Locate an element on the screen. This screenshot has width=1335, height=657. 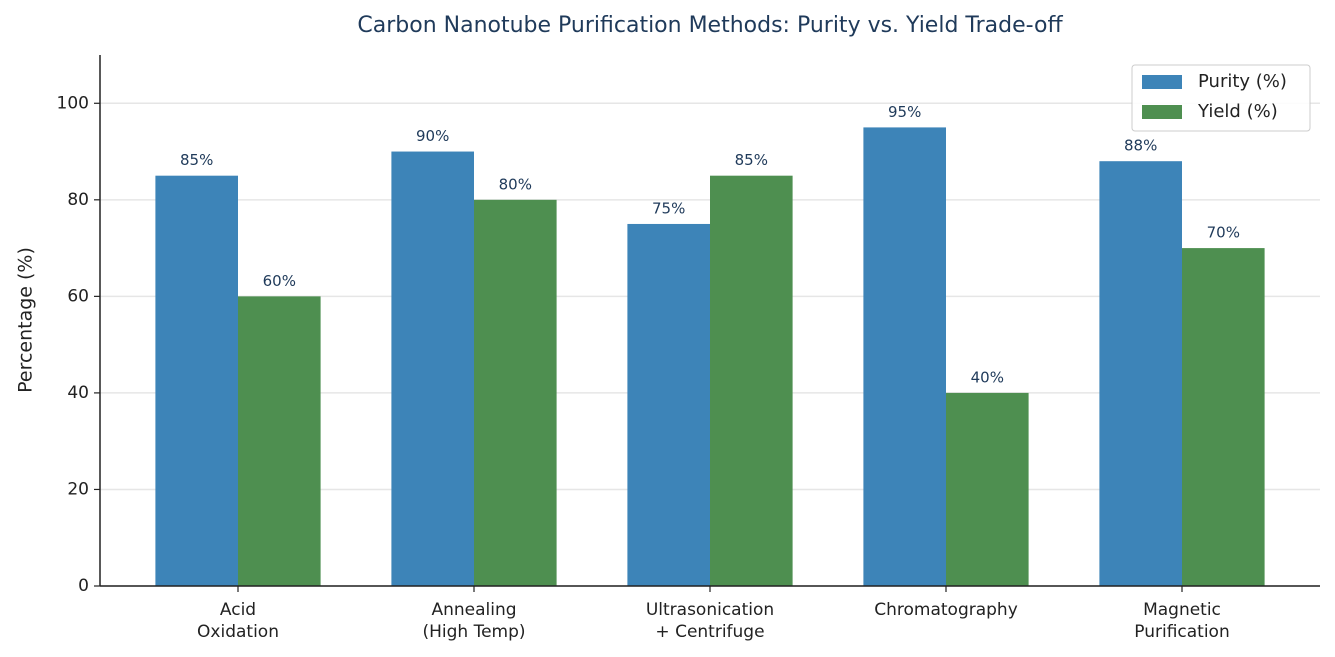
y-tick-label: 80 is located at coordinates (78, 200).